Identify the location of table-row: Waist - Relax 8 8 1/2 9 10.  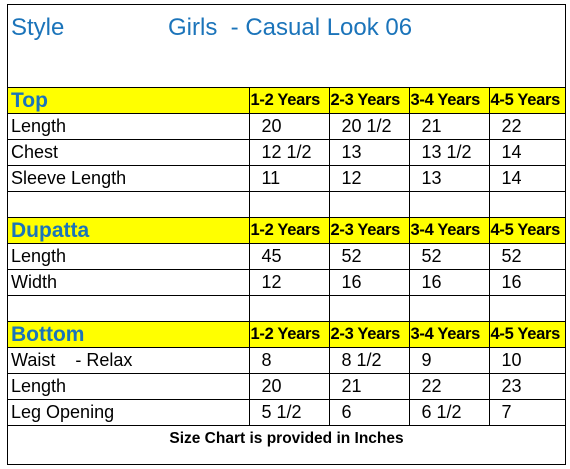
(286, 360).